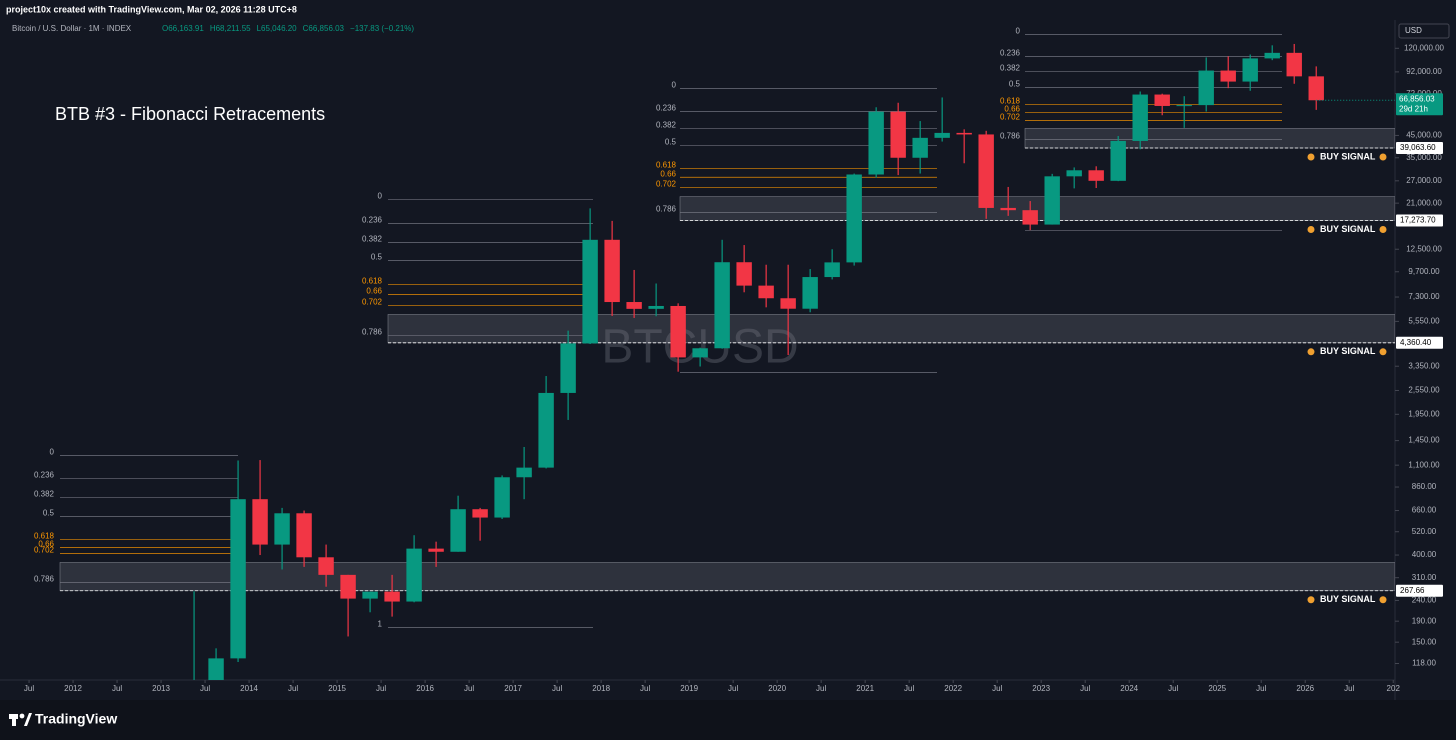 This screenshot has height=740, width=1456. Describe the element at coordinates (1424, 600) in the screenshot. I see `y-tick-label: 240.00` at that location.